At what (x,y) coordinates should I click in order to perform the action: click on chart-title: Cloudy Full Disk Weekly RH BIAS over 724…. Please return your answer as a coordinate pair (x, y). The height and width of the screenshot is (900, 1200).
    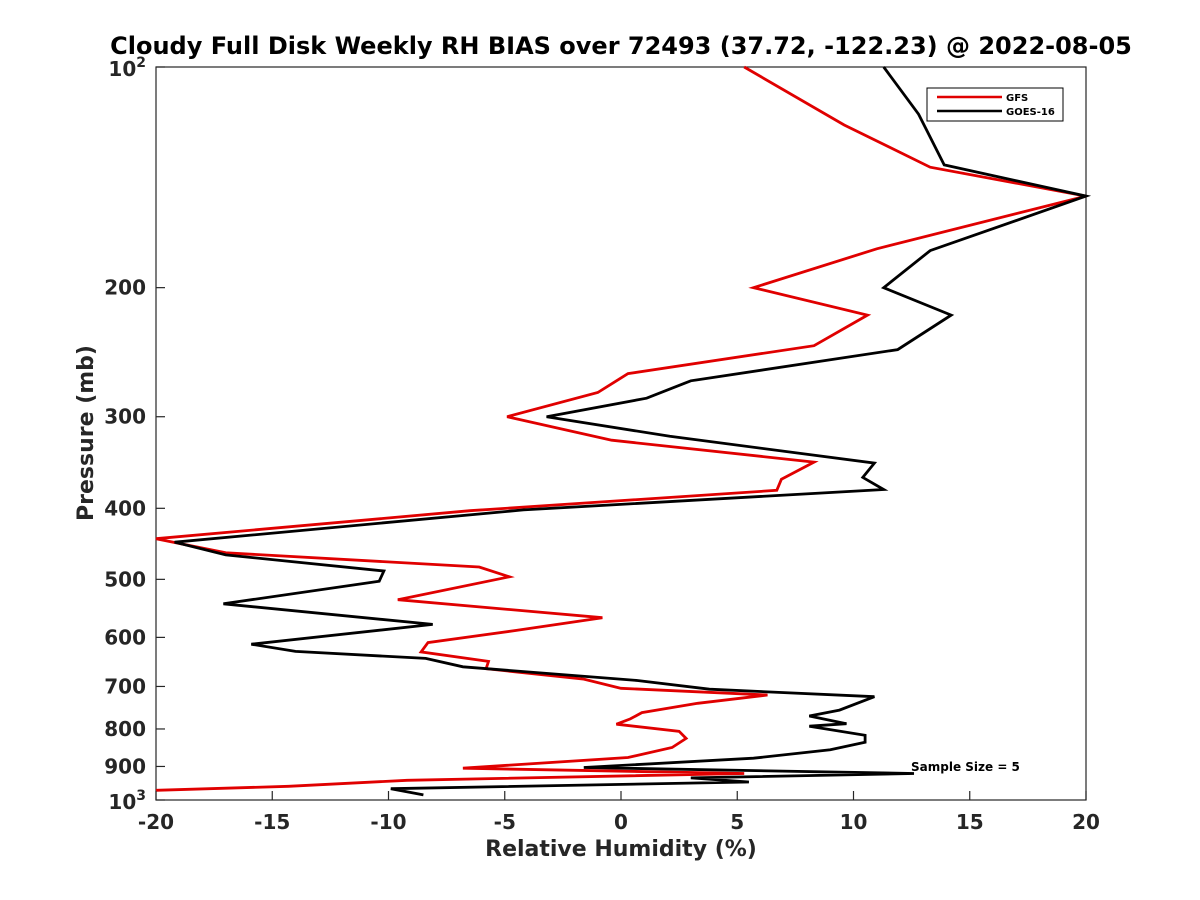
    Looking at the image, I should click on (621, 46).